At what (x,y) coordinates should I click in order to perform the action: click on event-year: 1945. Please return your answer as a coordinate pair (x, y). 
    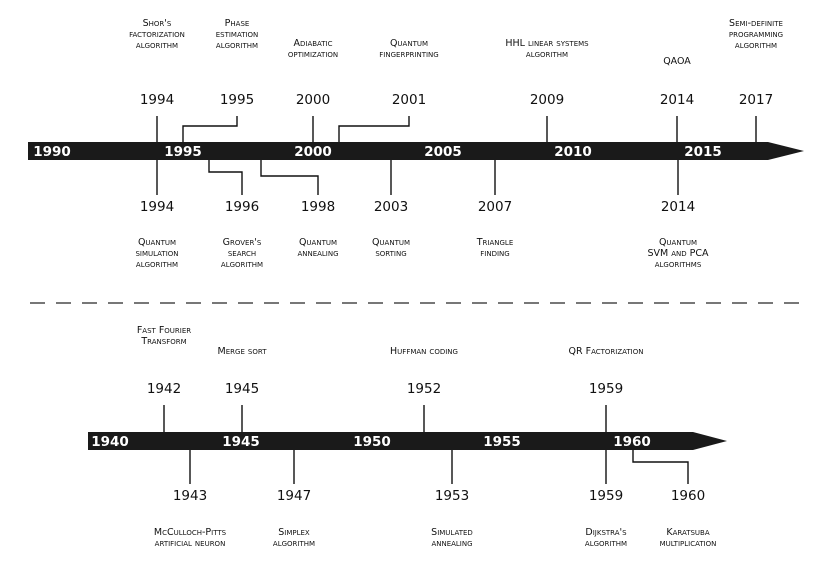
    Looking at the image, I should click on (242, 389).